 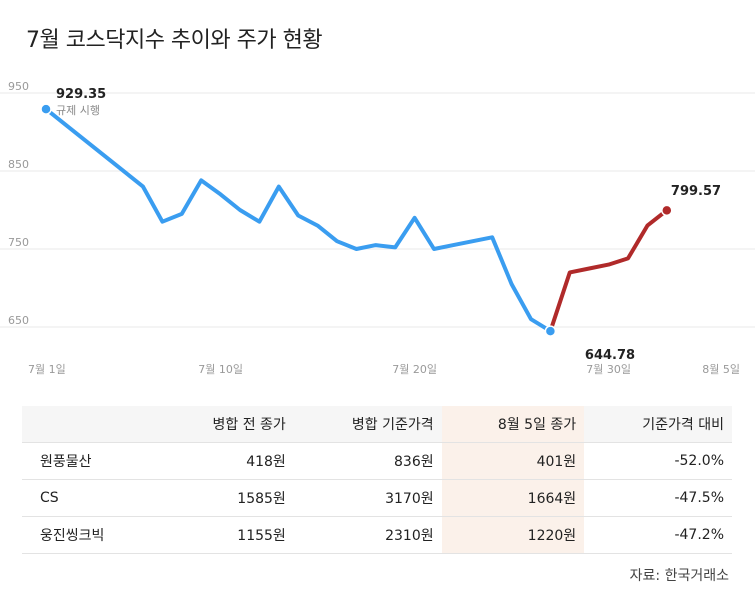 I want to click on table-header-cell: 병합 기준가격, so click(x=367, y=424).